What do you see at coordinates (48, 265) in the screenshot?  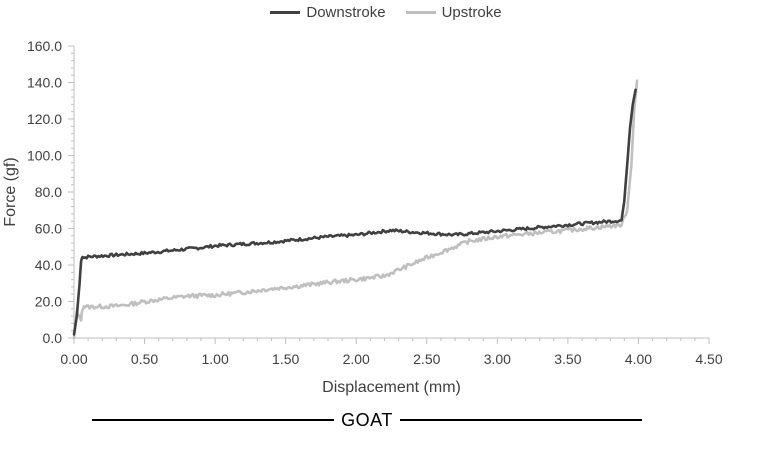 I see `y-tick-label: 40.0` at bounding box center [48, 265].